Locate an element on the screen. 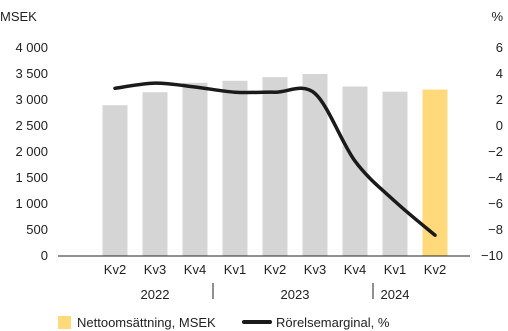 The image size is (508, 331). x-axis-labels: Kv2 Kv3 Kv4 Kv1 Kv2 Kv3 Kv4 Kv1 Kv2 is located at coordinates (275, 269).